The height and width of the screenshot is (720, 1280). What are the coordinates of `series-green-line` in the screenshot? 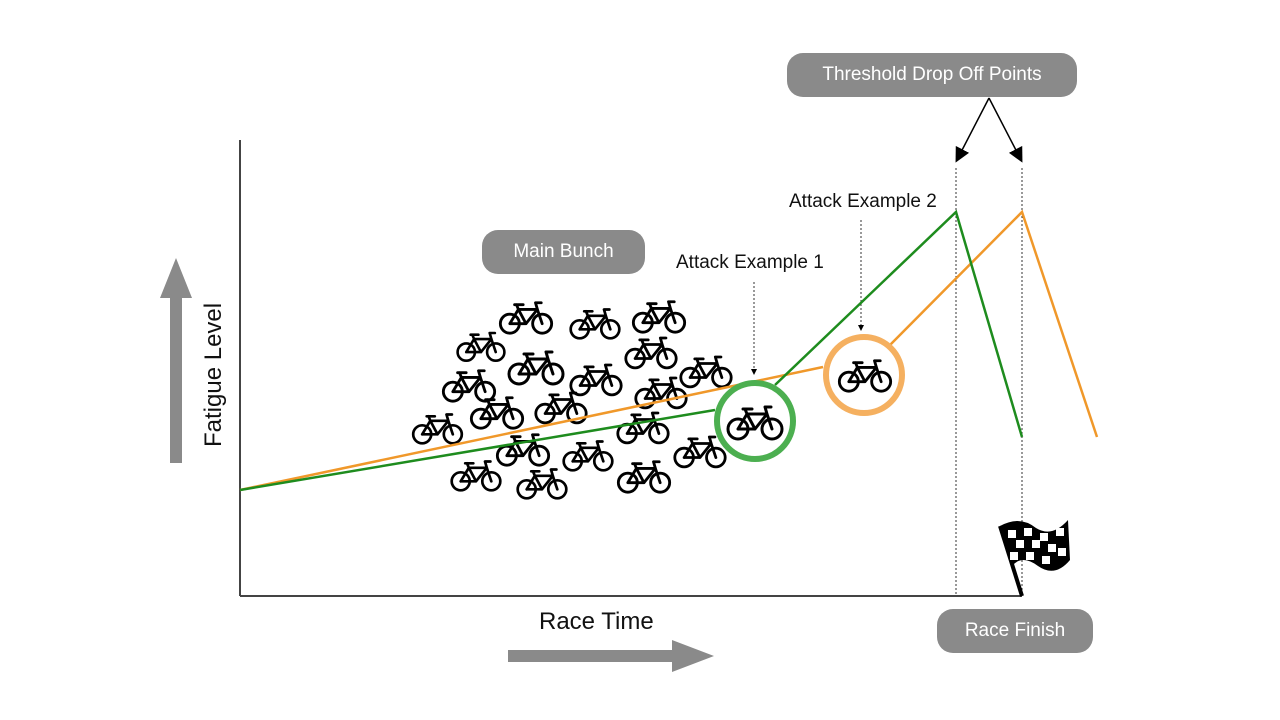 It's located at (477, 450).